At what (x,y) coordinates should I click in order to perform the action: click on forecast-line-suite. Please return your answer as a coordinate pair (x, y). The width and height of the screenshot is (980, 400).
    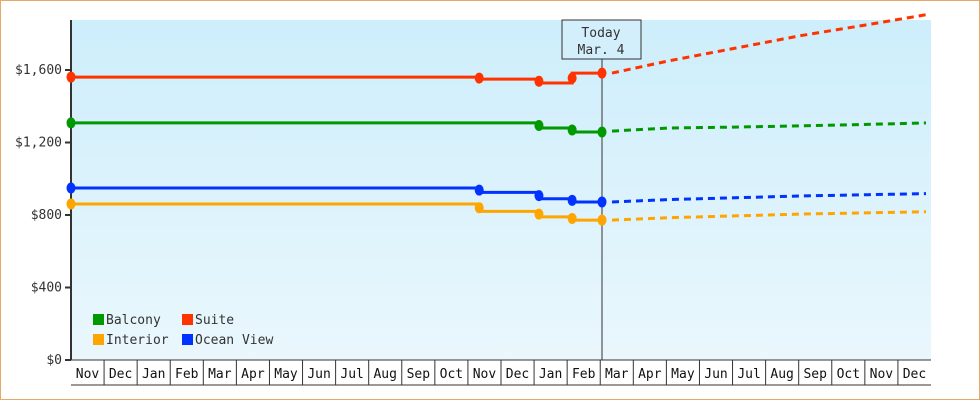
    Looking at the image, I should click on (769, 44).